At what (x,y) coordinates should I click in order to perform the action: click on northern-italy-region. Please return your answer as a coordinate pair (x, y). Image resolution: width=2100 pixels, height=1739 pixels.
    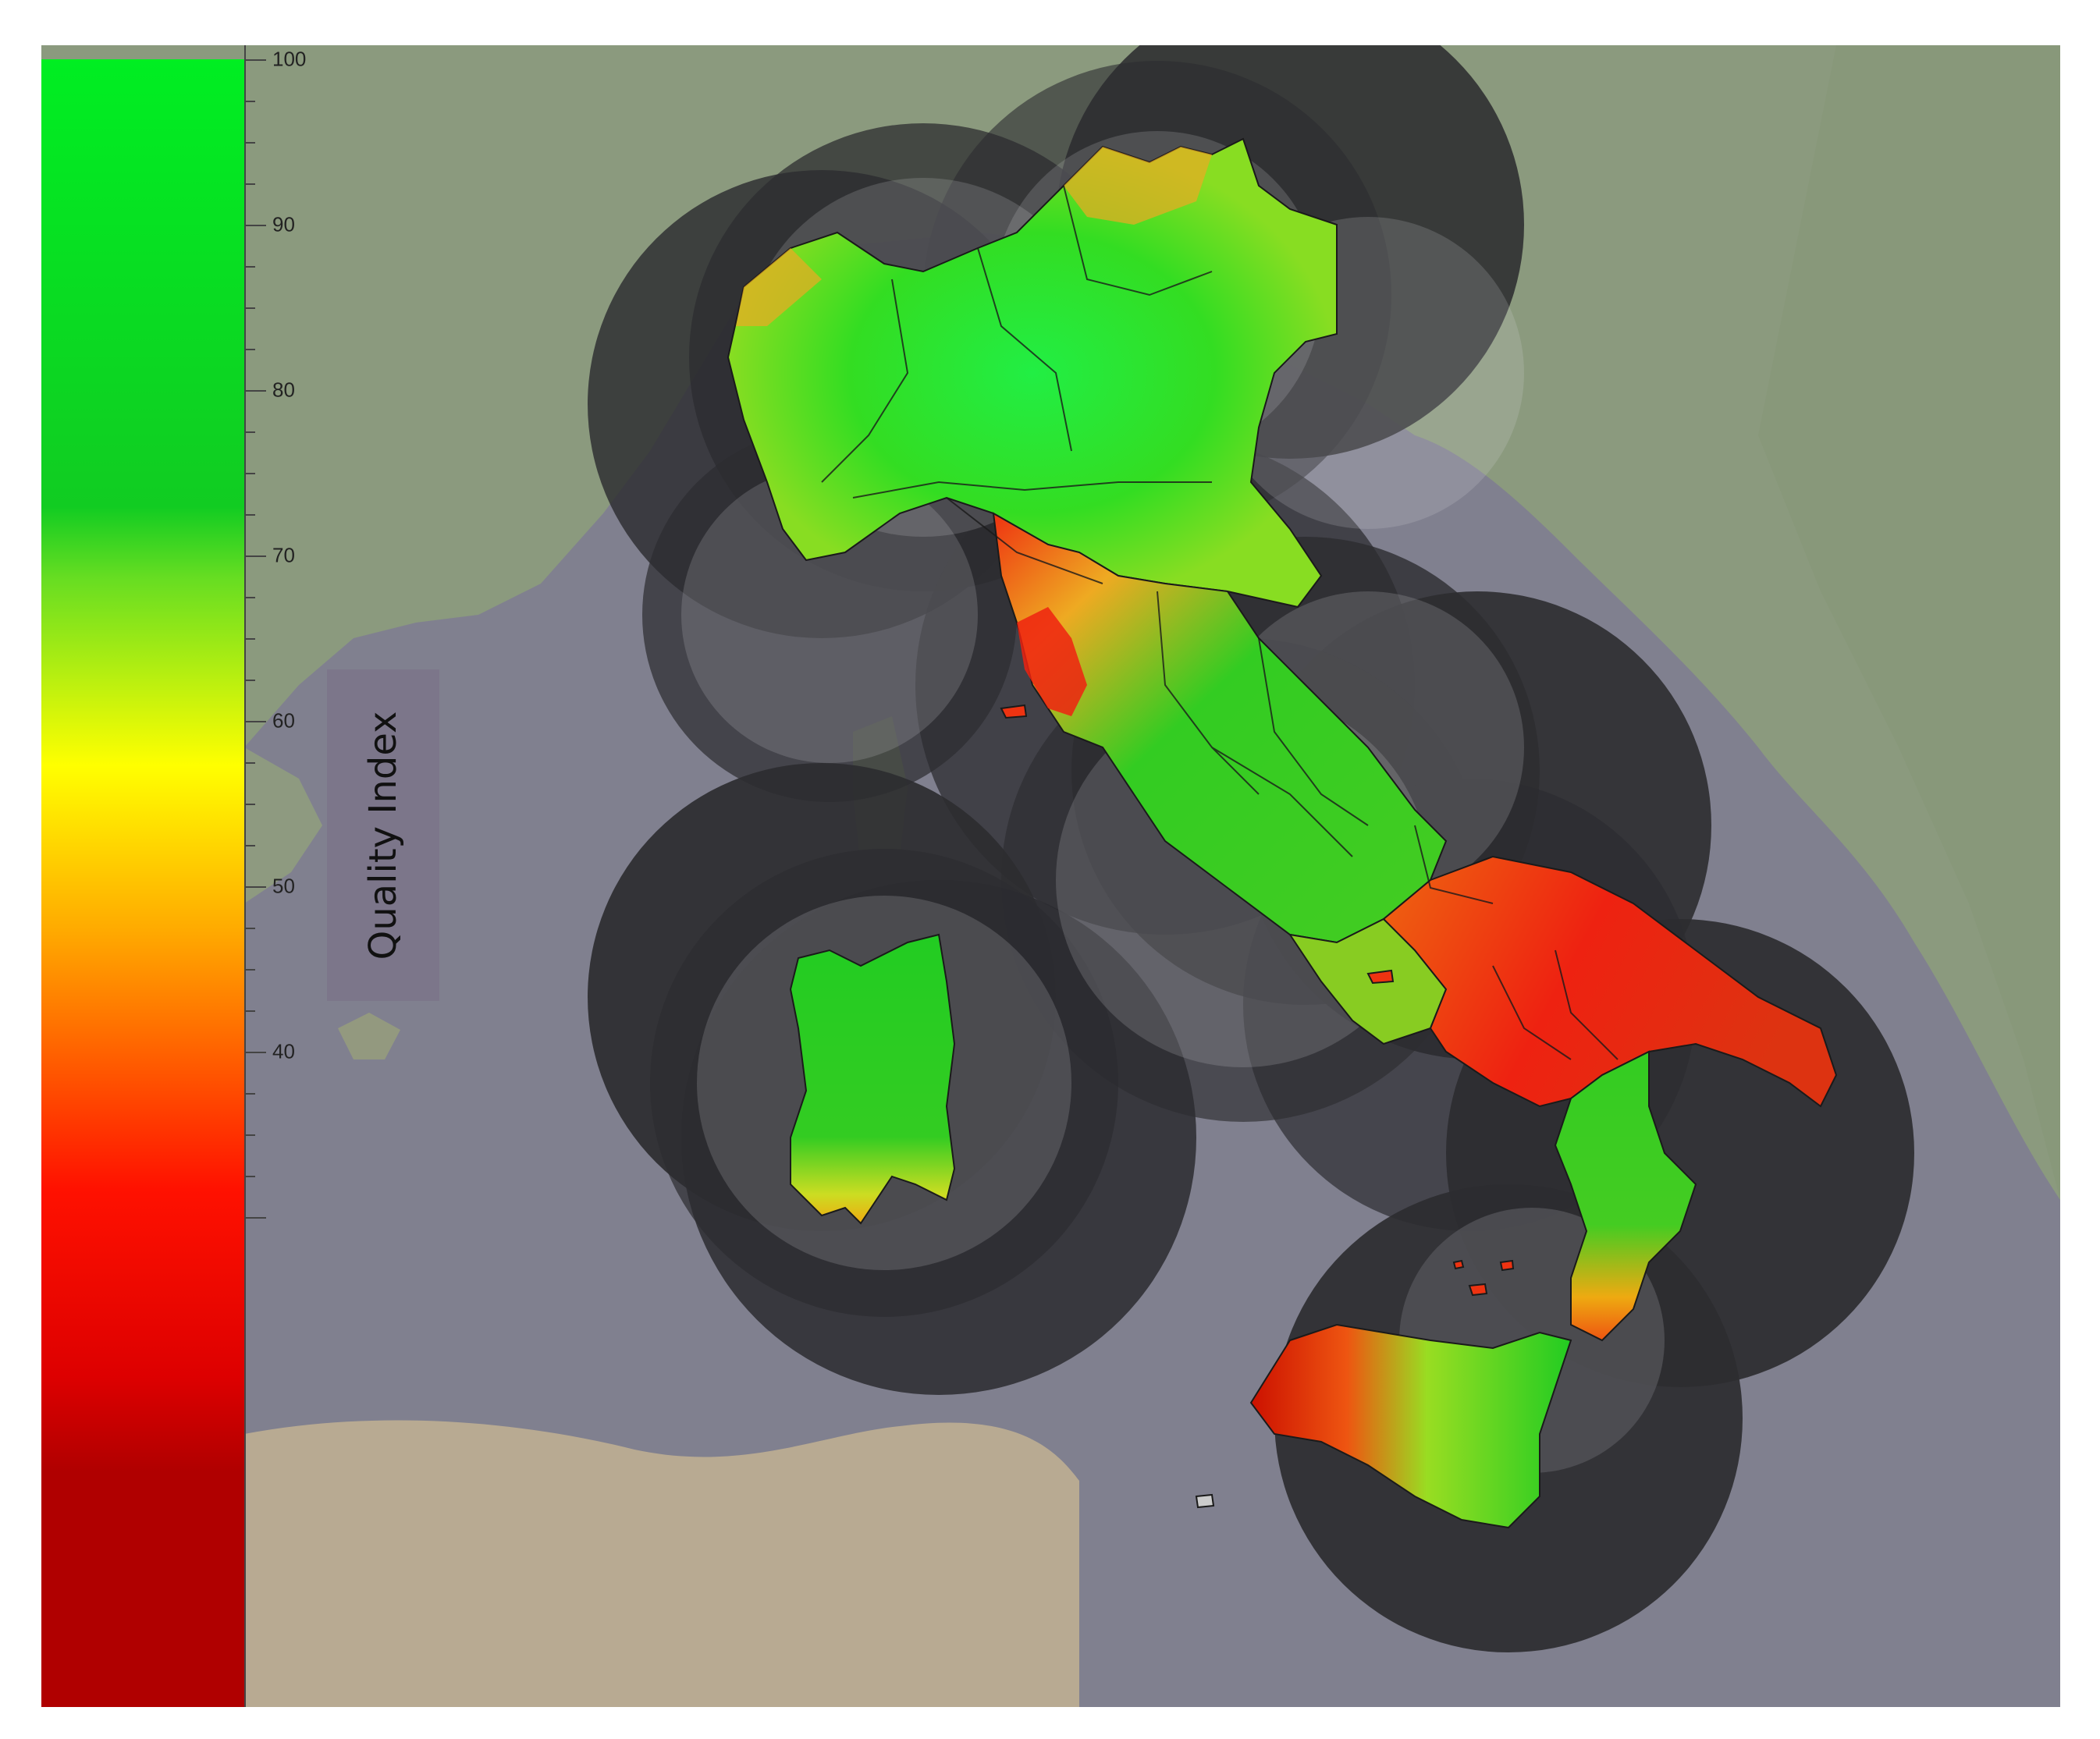
    Looking at the image, I should click on (1032, 373).